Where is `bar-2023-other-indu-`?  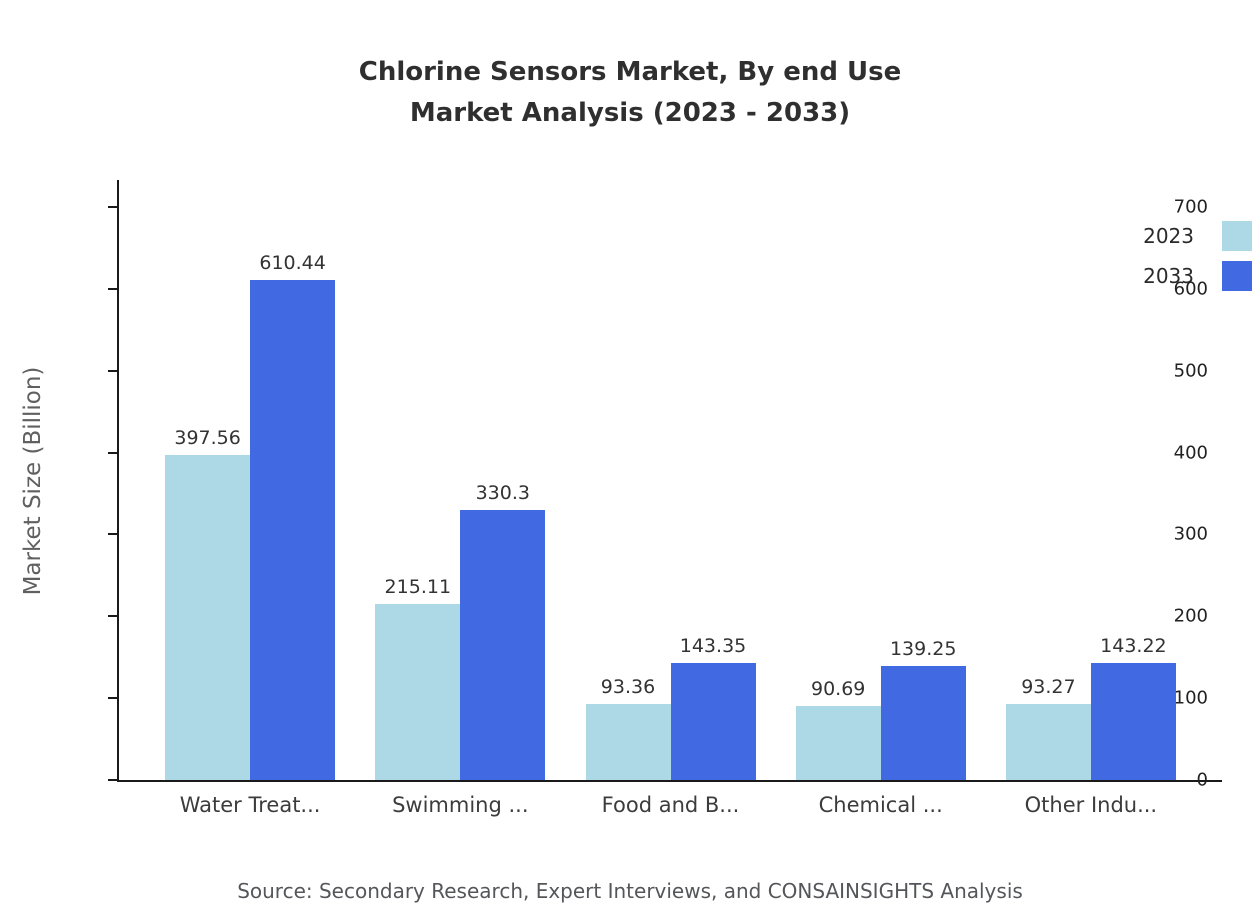
bar-2023-other-indu- is located at coordinates (1048, 741).